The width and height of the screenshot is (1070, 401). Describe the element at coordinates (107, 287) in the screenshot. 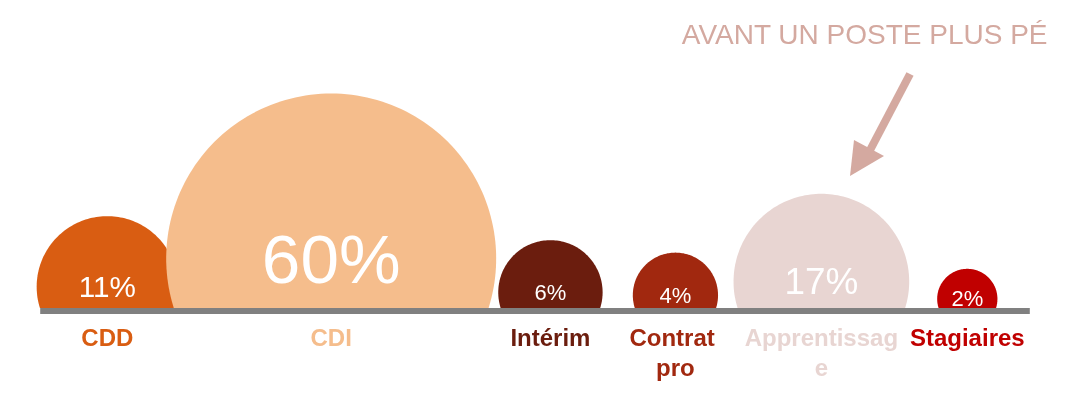

I see `data-label: 11%` at that location.